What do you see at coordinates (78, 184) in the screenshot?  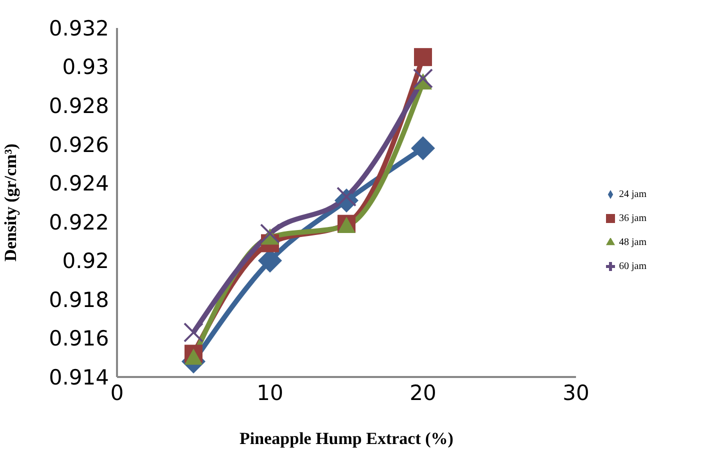 I see `y-tick-label: 0.924` at bounding box center [78, 184].